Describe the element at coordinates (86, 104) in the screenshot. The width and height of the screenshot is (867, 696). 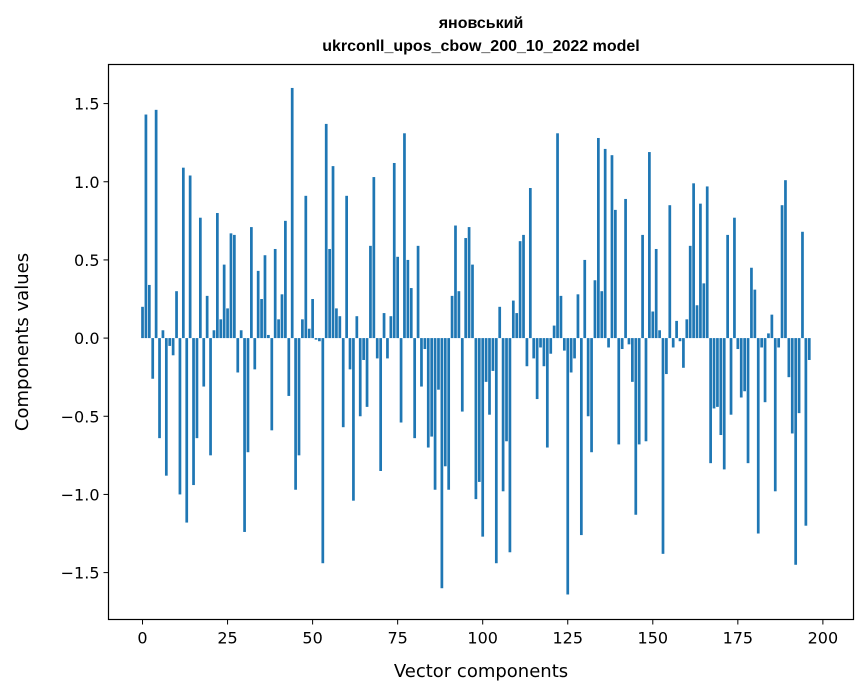
I see `y-tick-label: 1.5` at that location.